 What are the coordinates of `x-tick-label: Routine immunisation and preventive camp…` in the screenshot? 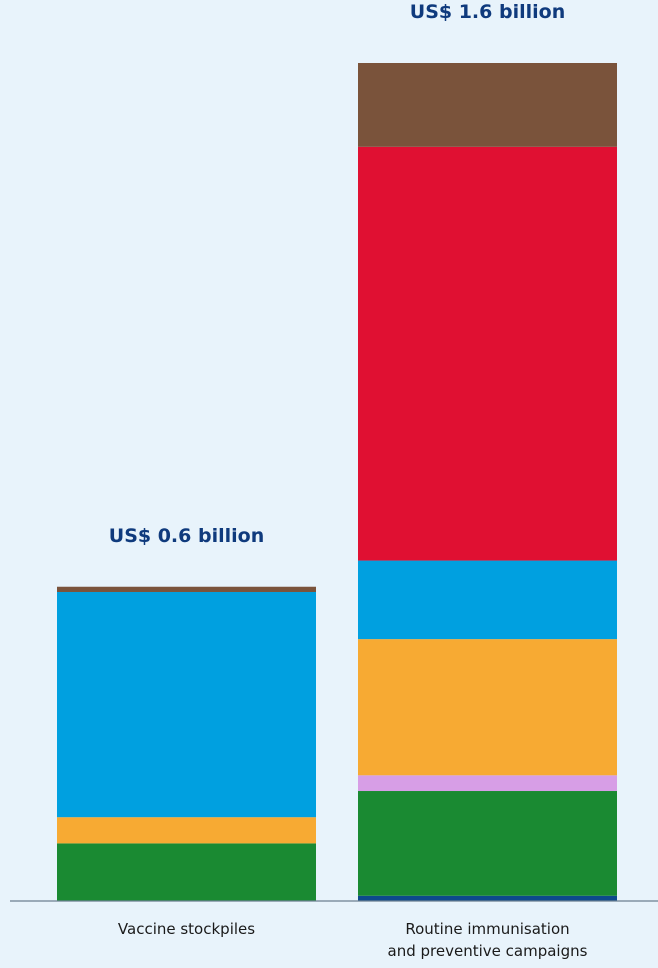 It's located at (487, 940).